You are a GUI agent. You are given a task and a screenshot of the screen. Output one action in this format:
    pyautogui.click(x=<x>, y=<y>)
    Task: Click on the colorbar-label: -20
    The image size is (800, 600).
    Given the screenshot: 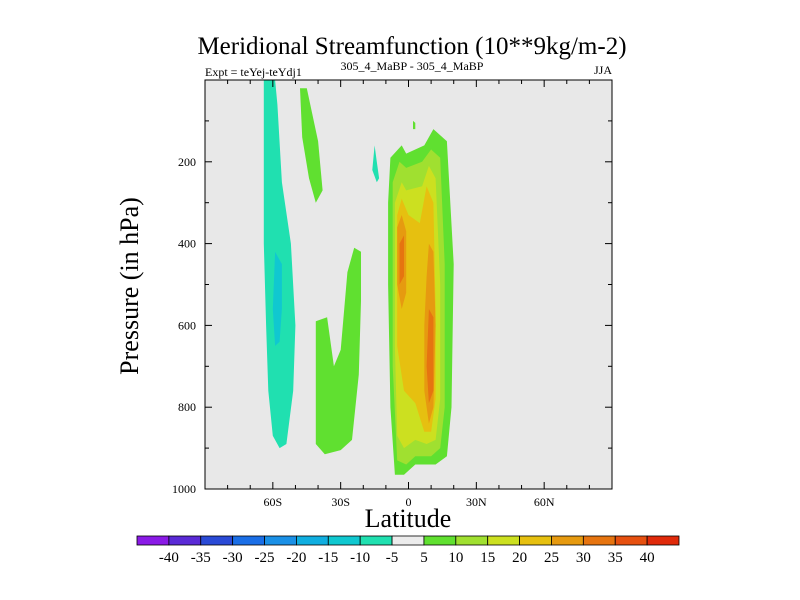 What is the action you would take?
    pyautogui.click(x=296, y=558)
    